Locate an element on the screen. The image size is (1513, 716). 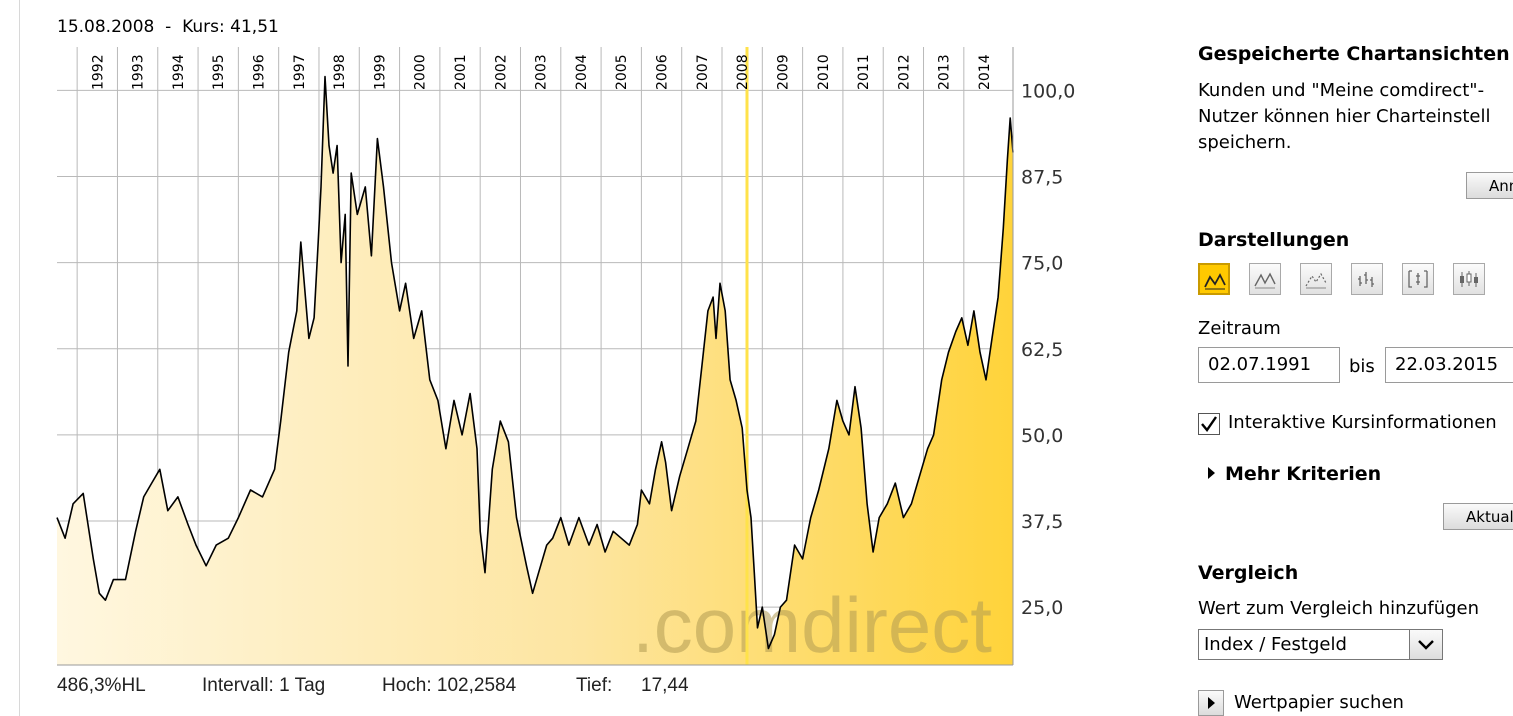
x-tick-label: 1994 is located at coordinates (179, 72).